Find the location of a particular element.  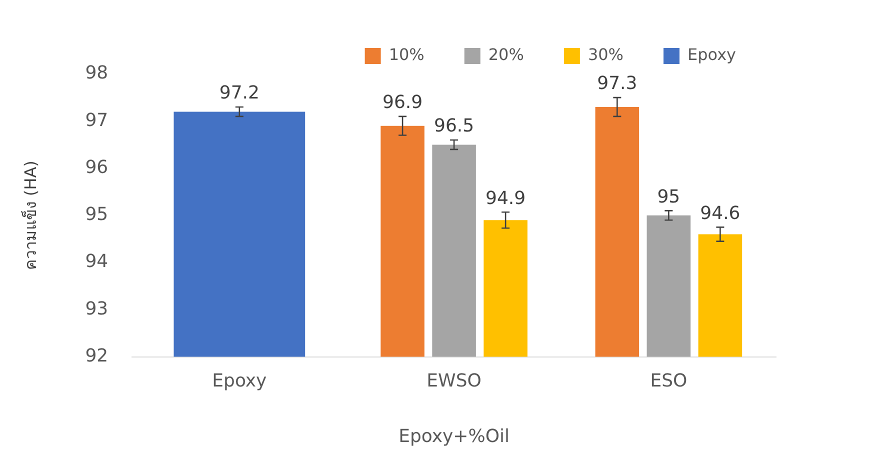

data-label: 97.3 is located at coordinates (617, 83).